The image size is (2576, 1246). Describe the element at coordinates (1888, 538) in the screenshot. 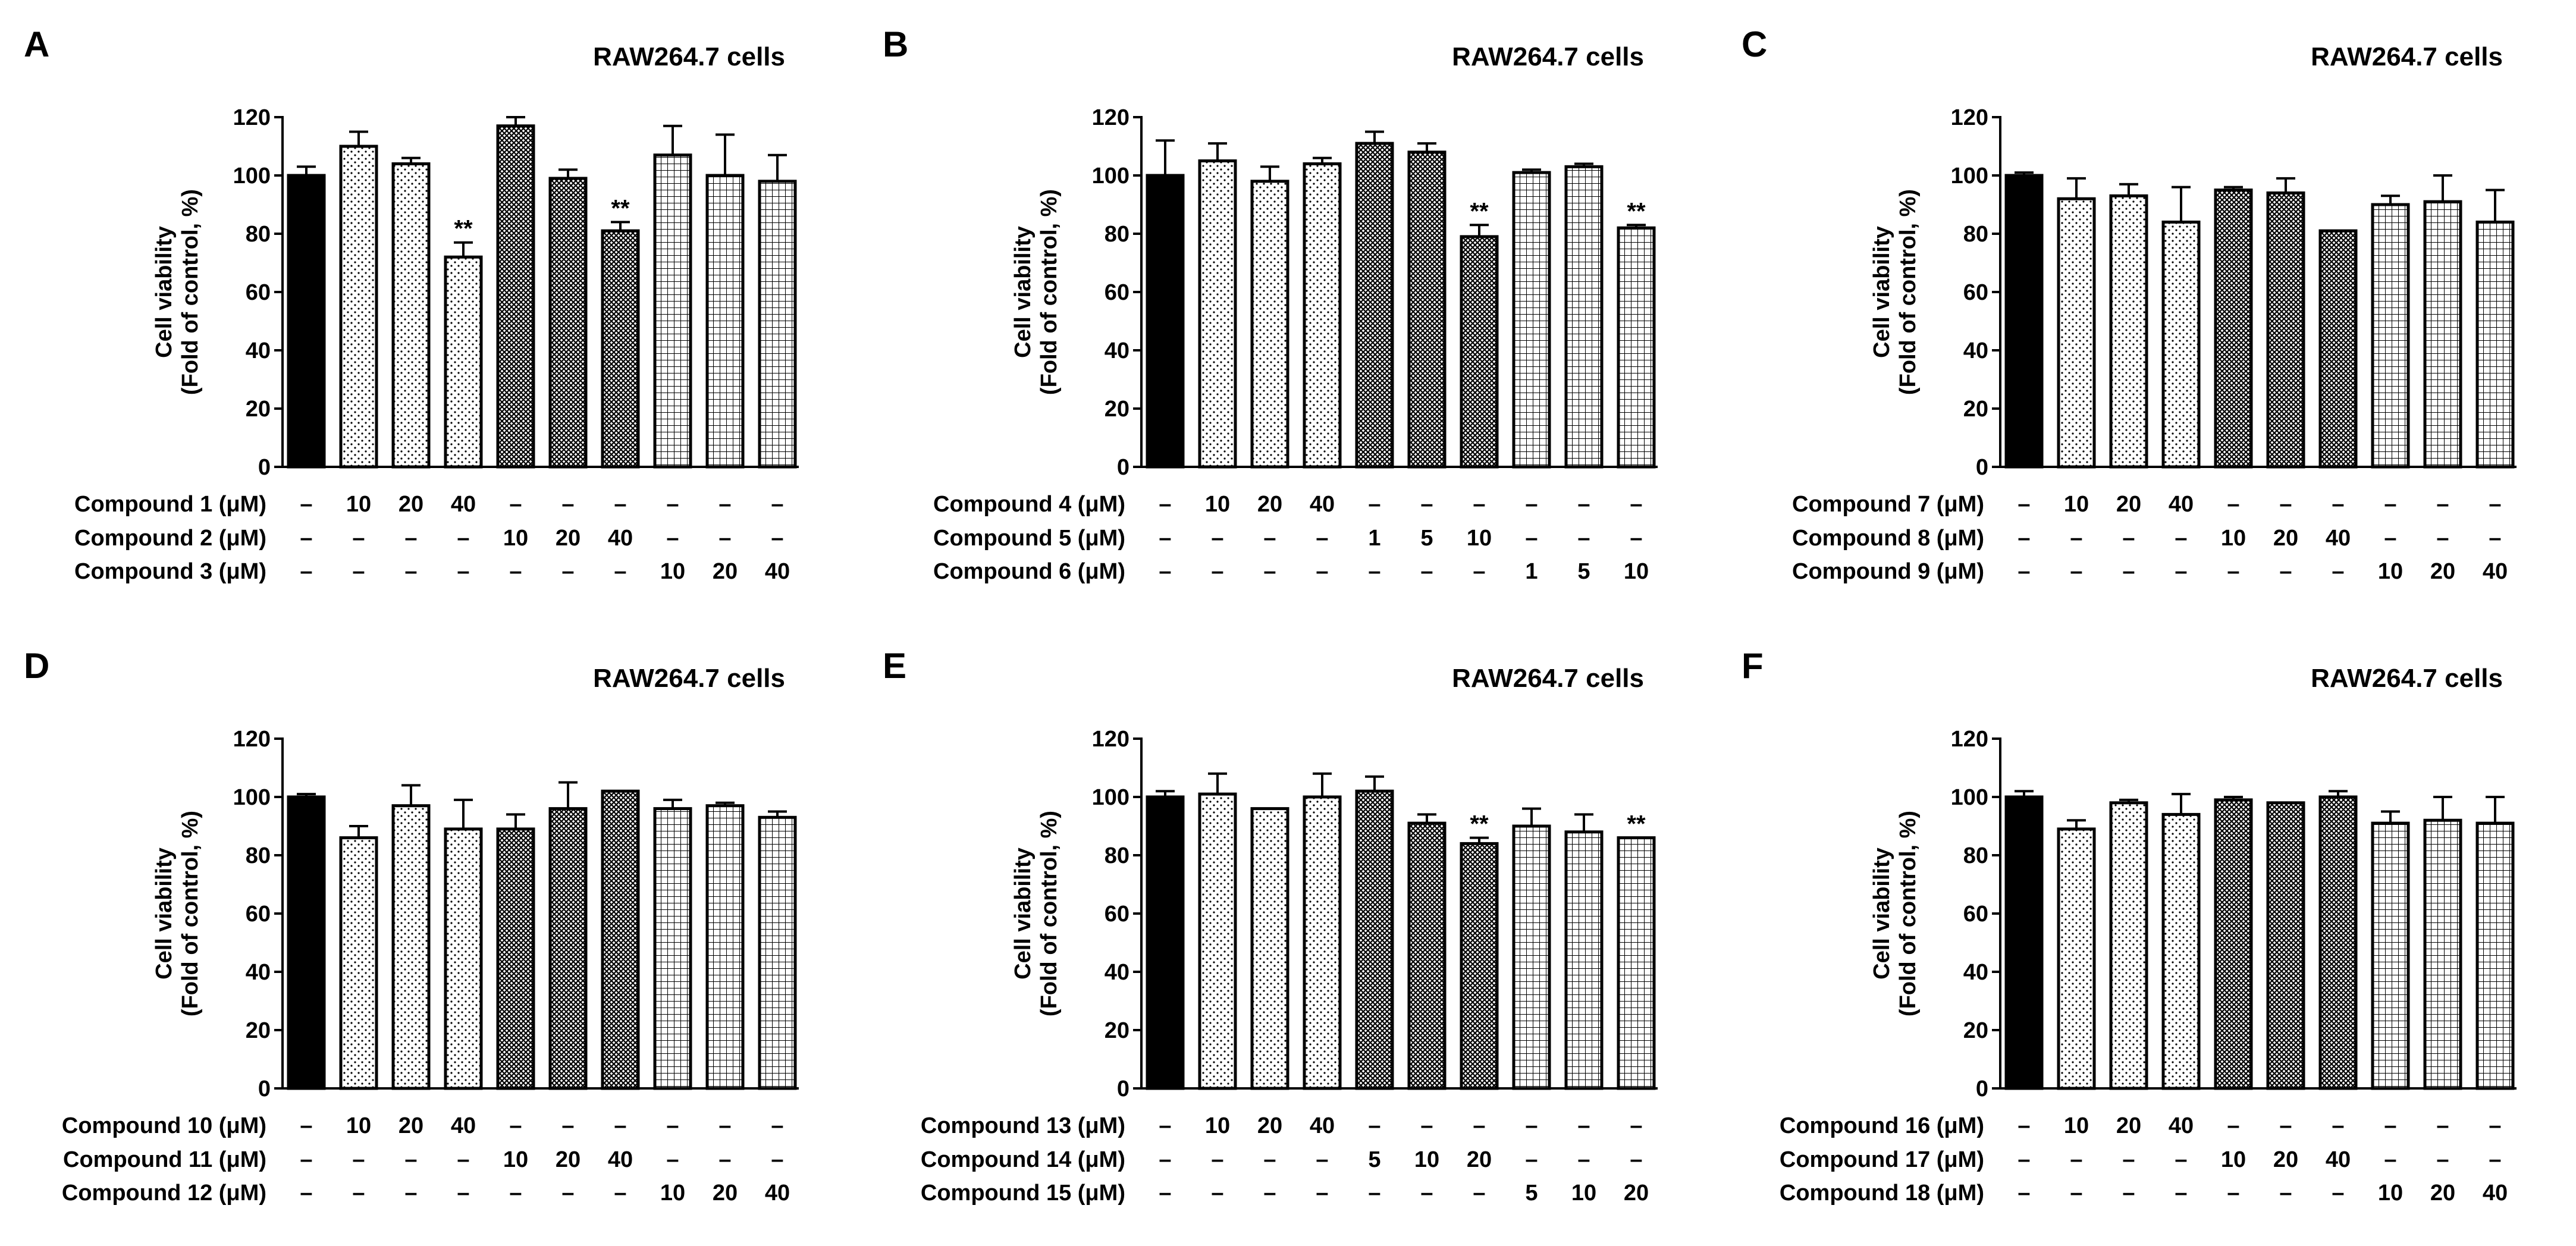

I see `treatment-row-label: Compound 8 (μM)` at that location.